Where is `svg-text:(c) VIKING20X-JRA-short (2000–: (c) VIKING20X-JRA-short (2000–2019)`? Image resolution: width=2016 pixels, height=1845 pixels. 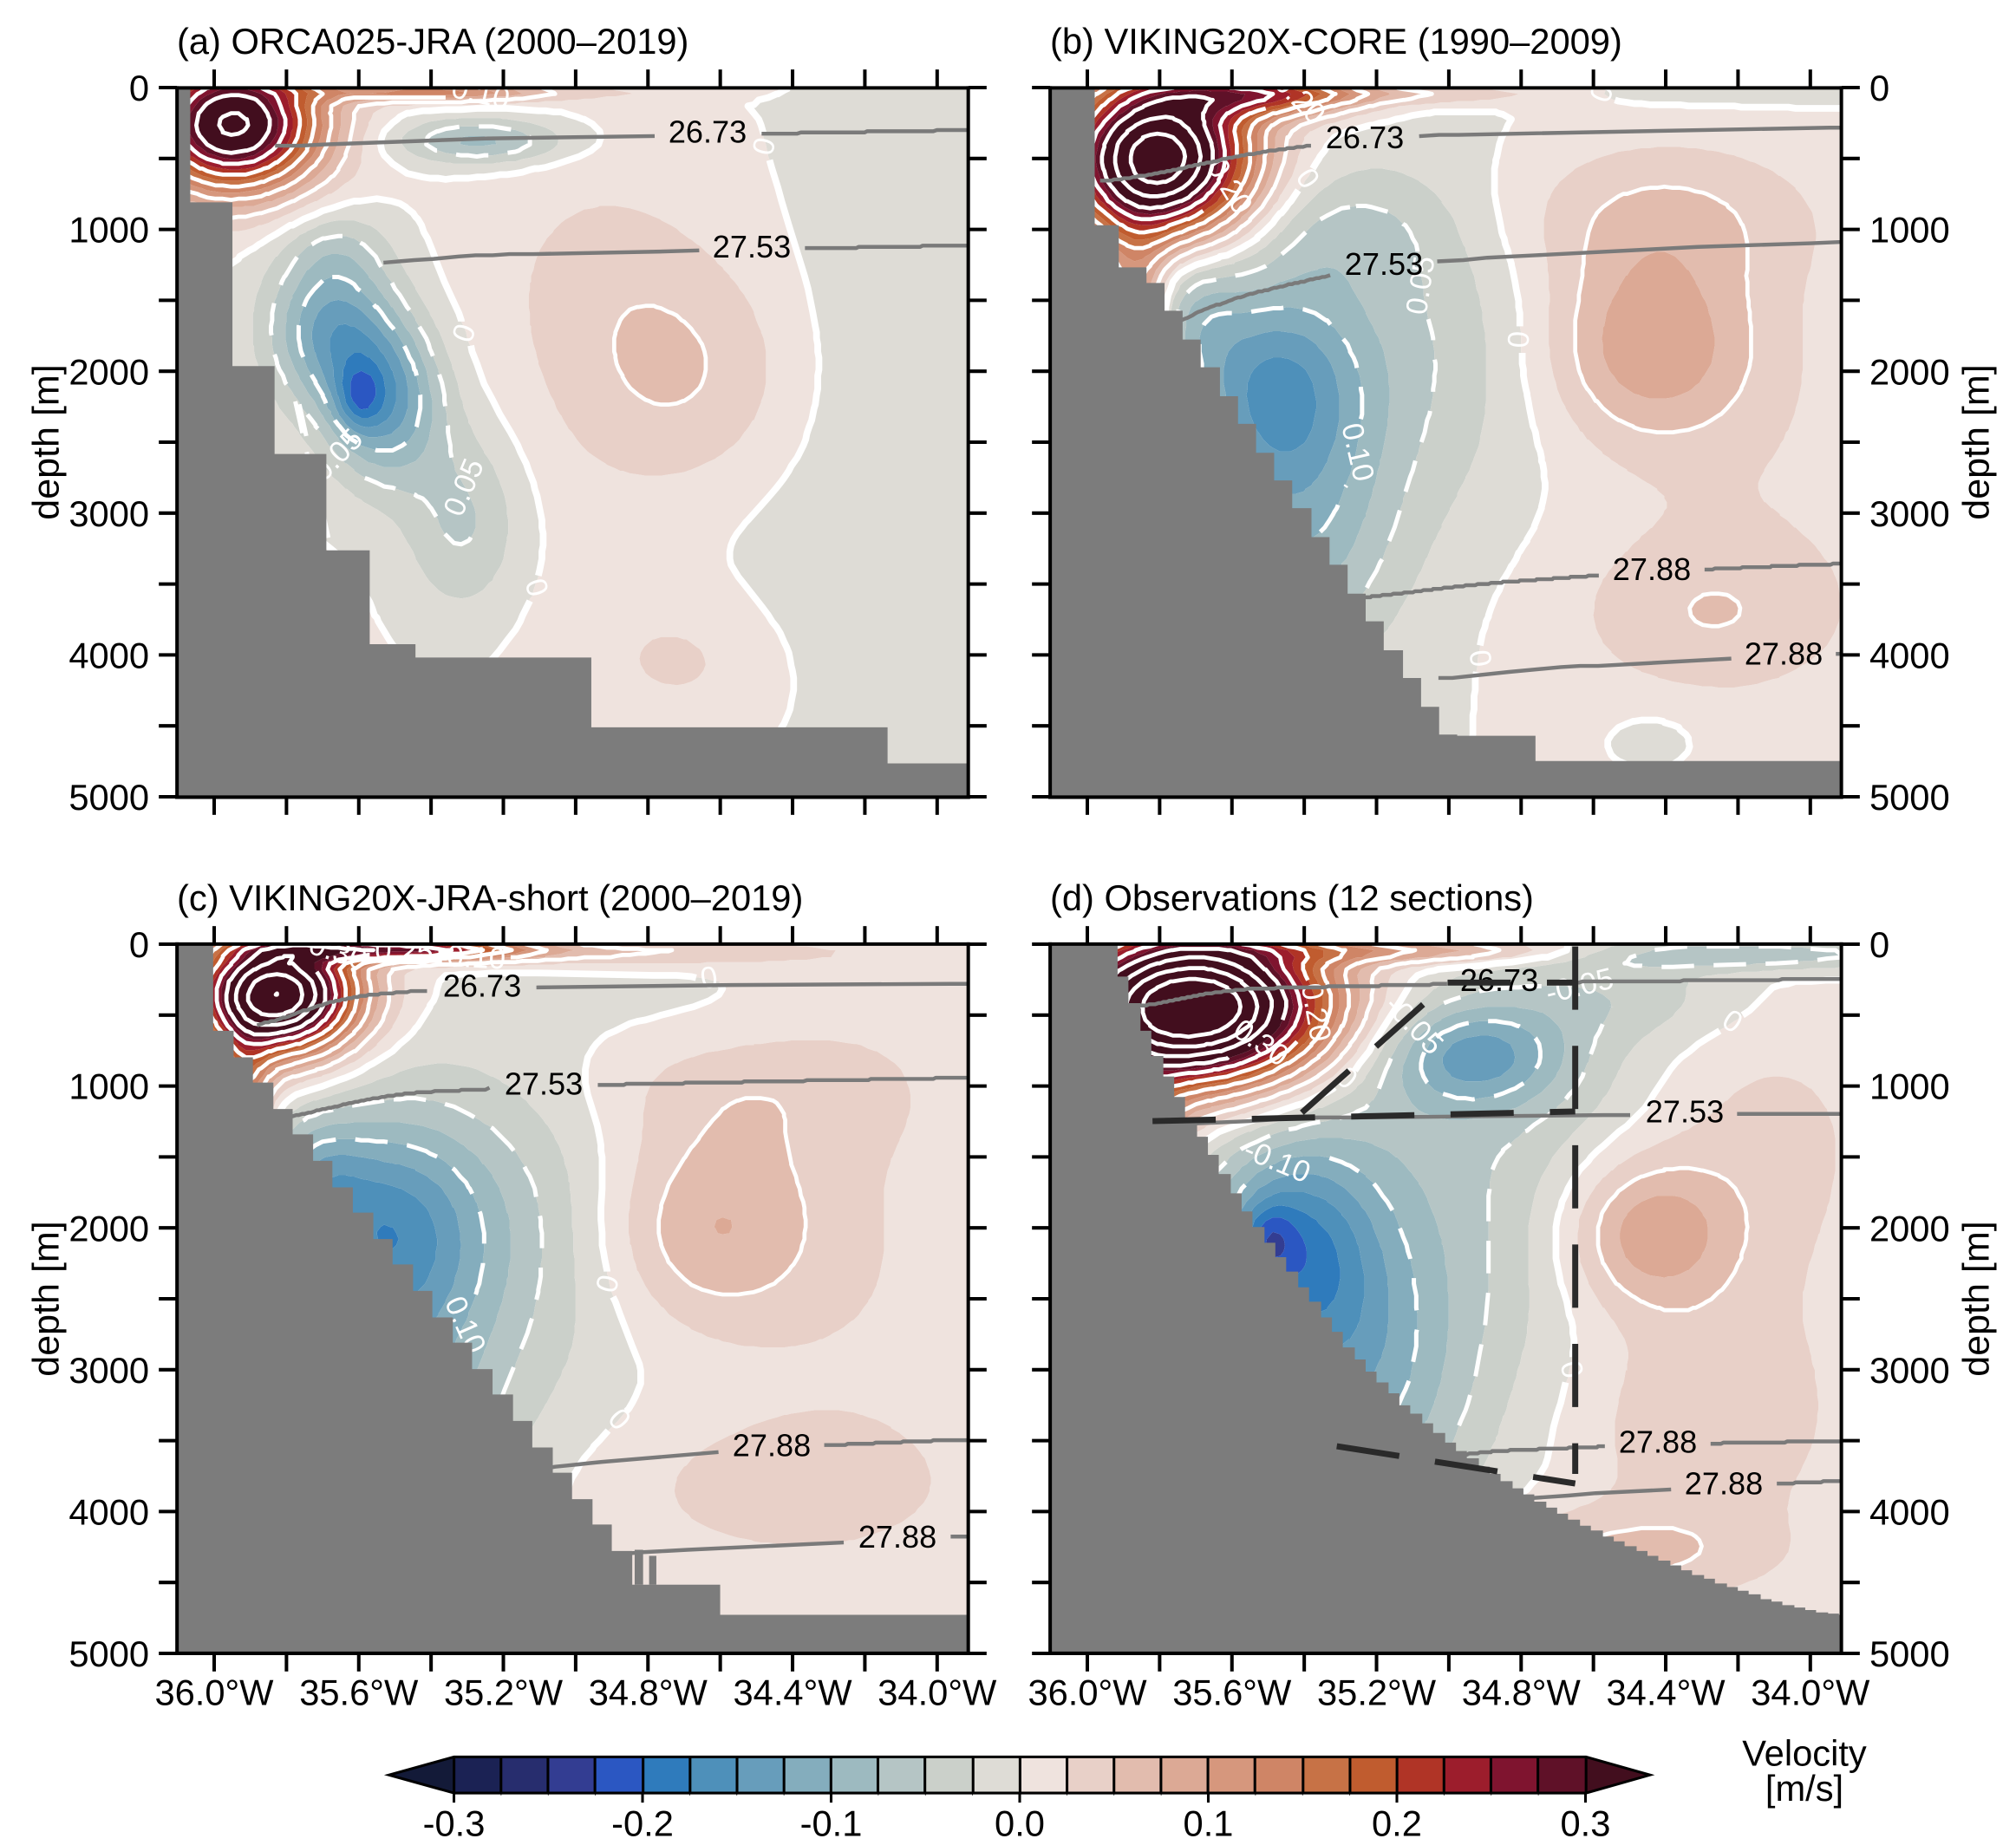 svg-text:(c) VIKING20X-JRA-short (2000–: (c) VIKING20X-JRA-short (2000–2019) is located at coordinates (490, 897).